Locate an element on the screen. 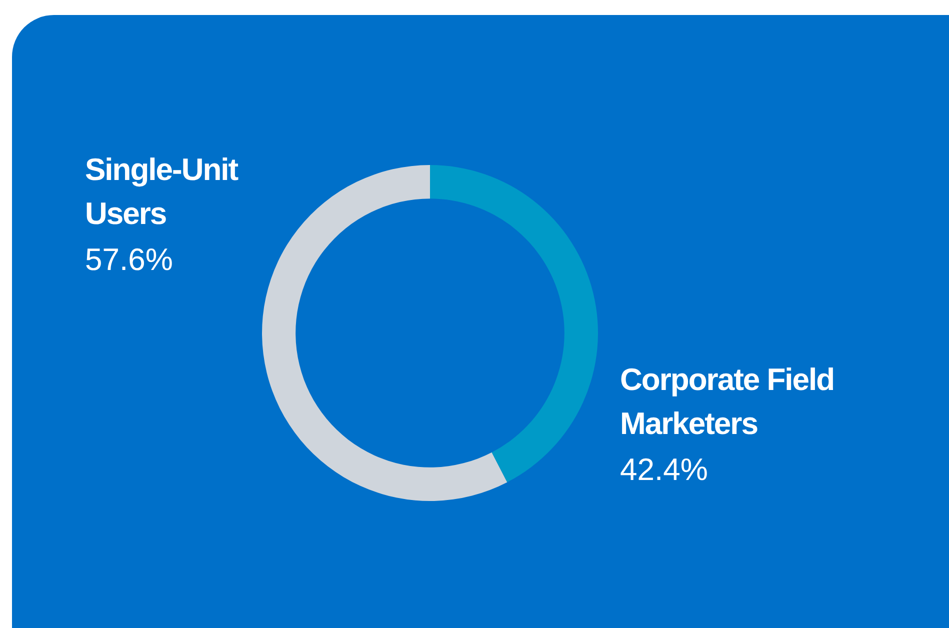 The width and height of the screenshot is (949, 628). data-label: 57.6% is located at coordinates (129, 260).